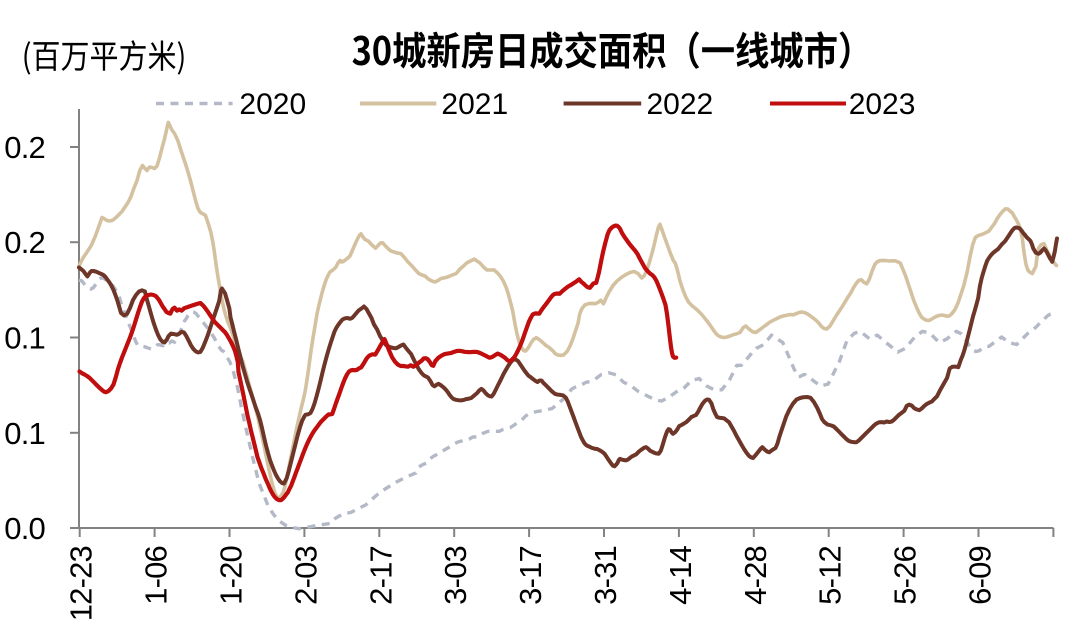 This screenshot has height=636, width=1080. Describe the element at coordinates (231, 574) in the screenshot. I see `svg-text: 1-20` at that location.